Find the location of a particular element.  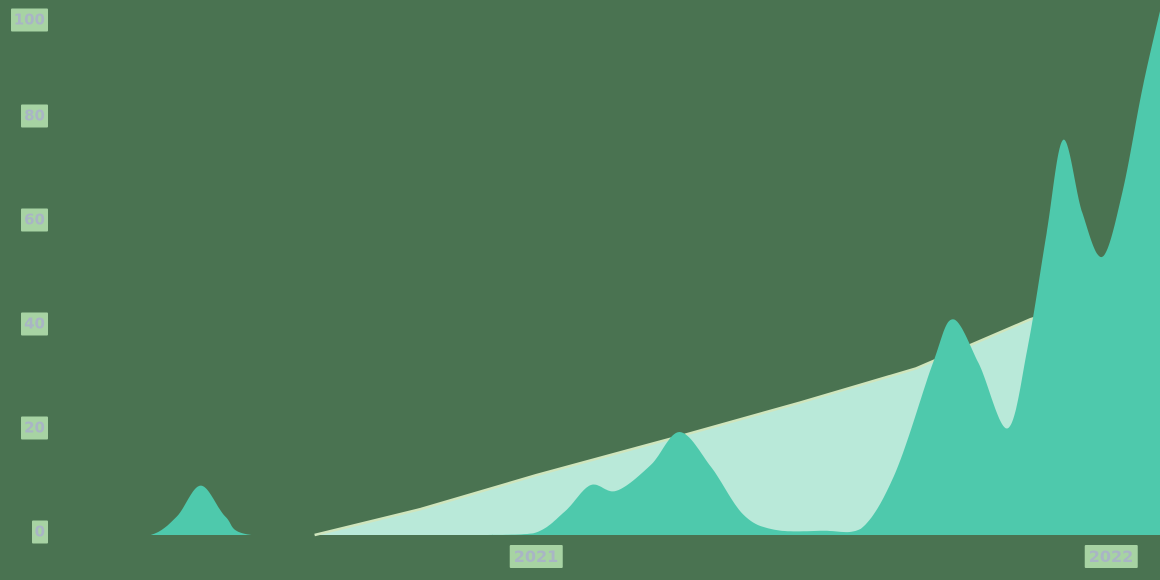

x-axis-tick-label-2022: 2022 is located at coordinates (1111, 556).